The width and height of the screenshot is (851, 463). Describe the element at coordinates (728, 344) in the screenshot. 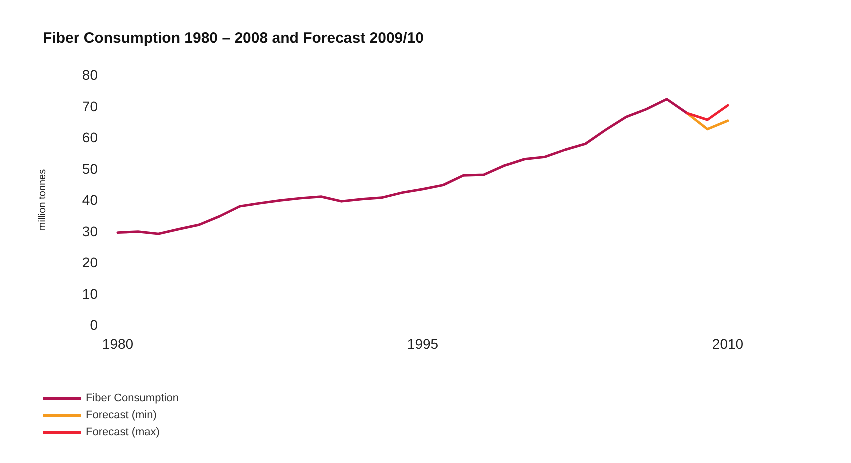

I see `x-tick-label: 2010` at that location.